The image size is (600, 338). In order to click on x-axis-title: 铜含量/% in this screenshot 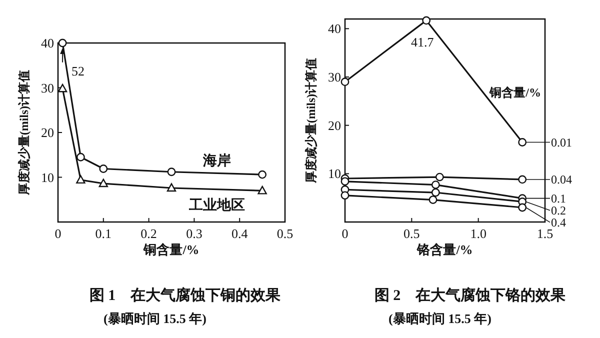, I will do `click(171, 249)`.